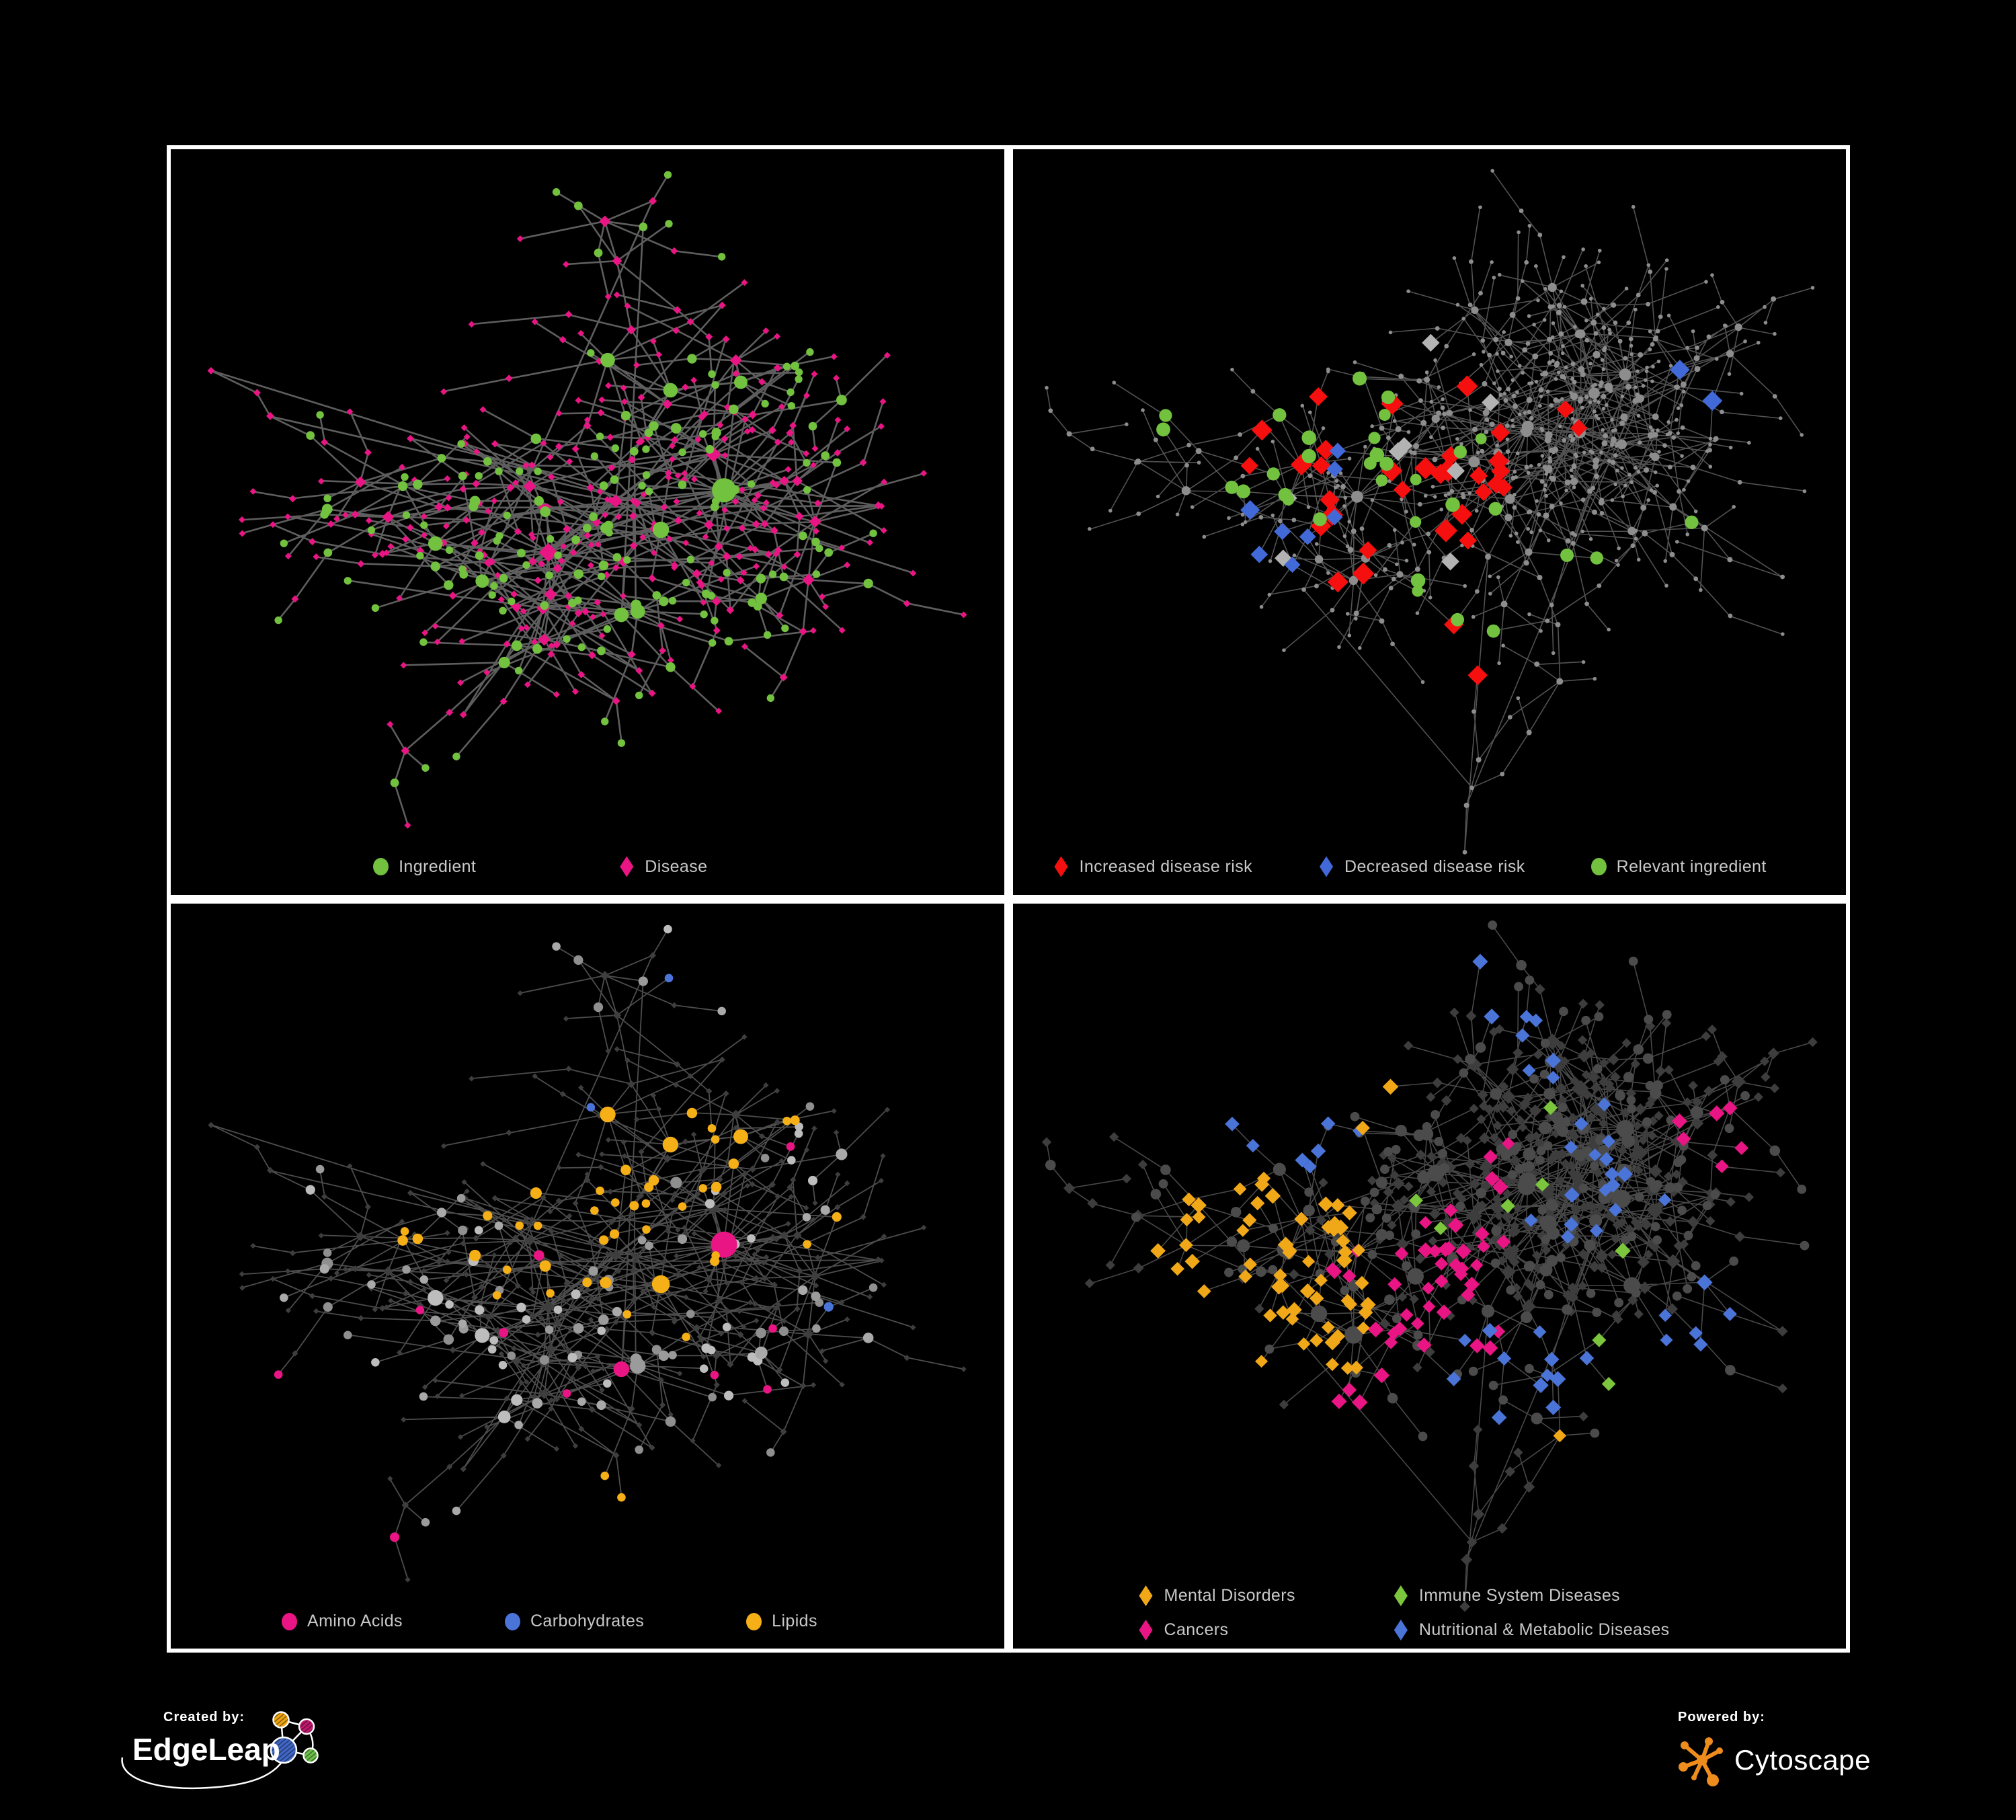  Describe the element at coordinates (1401, 1630) in the screenshot. I see `nutritional-metabolic-diamond-icon` at that location.